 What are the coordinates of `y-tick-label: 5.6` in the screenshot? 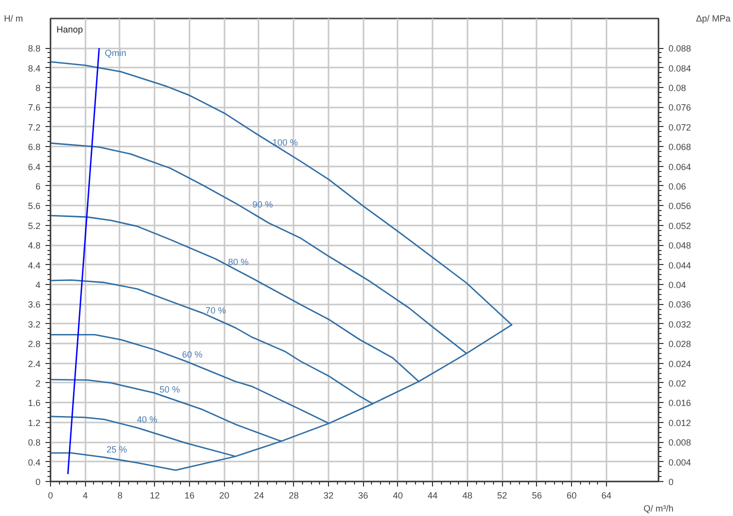 It's located at (34, 206).